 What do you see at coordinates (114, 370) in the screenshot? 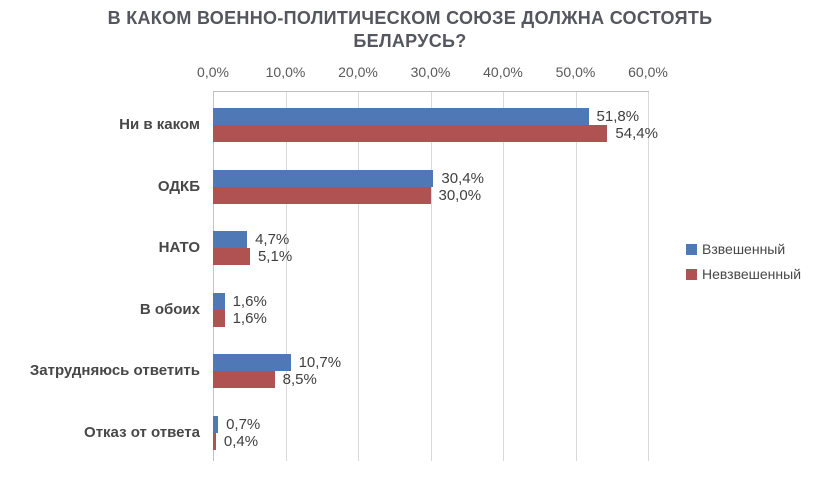
I see `category-label: Затрудняюсь ответить` at bounding box center [114, 370].